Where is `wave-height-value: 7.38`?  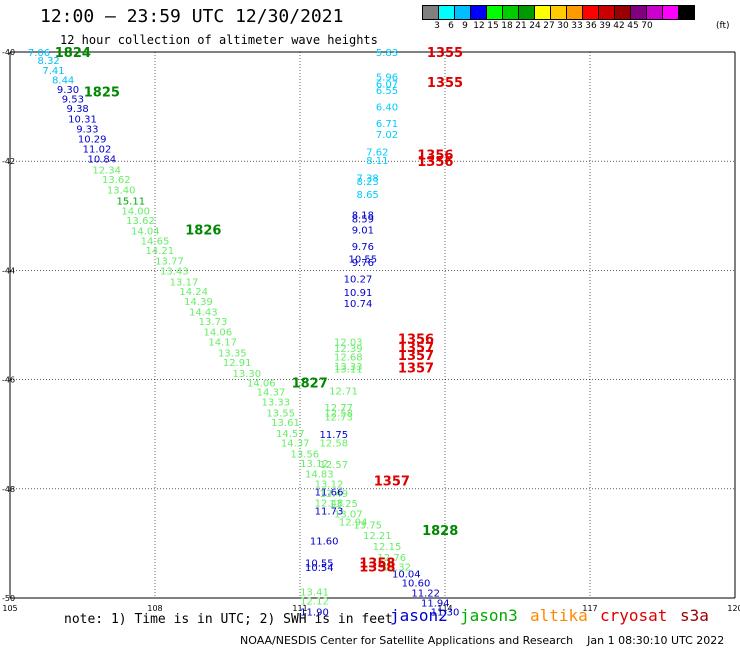
wave-height-value: 7.38 is located at coordinates (368, 179).